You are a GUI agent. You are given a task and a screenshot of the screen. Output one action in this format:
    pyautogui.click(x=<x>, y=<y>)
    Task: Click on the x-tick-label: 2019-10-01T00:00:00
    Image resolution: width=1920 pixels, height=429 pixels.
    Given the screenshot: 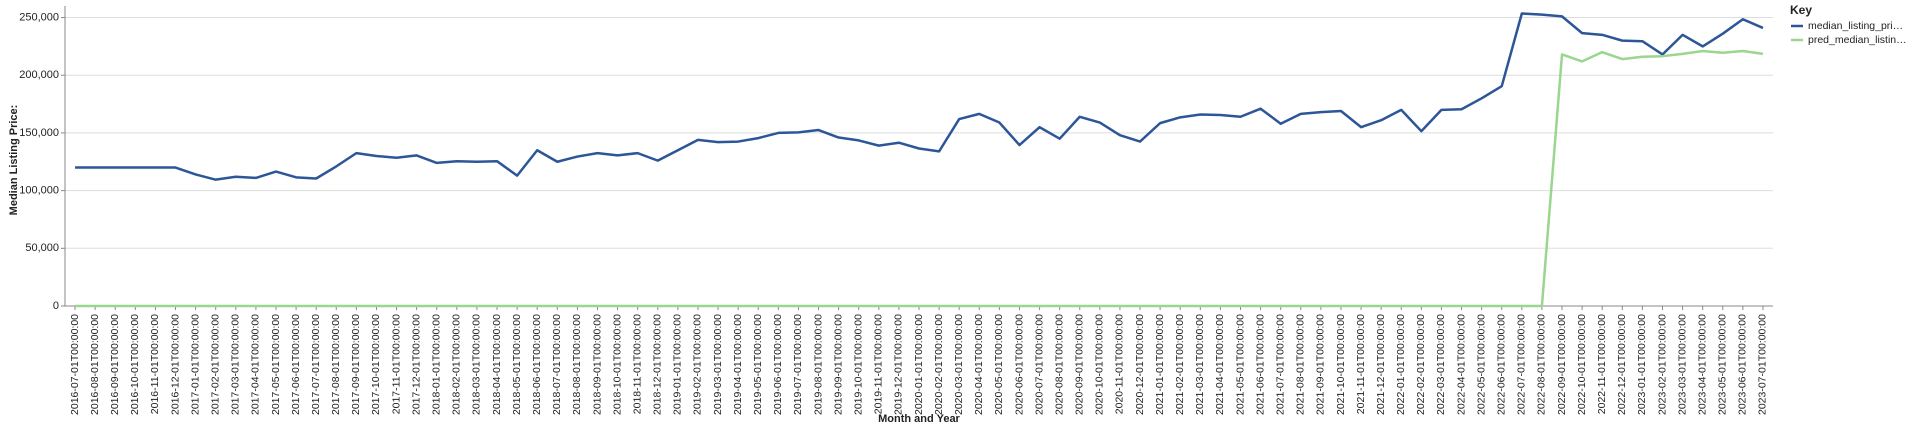 What is the action you would take?
    pyautogui.click(x=858, y=364)
    